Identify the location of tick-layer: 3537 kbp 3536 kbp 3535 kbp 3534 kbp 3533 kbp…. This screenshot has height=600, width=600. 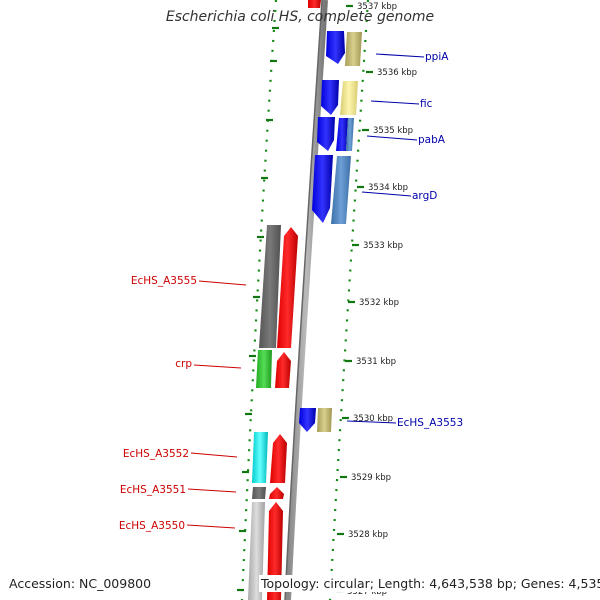
(376, 299).